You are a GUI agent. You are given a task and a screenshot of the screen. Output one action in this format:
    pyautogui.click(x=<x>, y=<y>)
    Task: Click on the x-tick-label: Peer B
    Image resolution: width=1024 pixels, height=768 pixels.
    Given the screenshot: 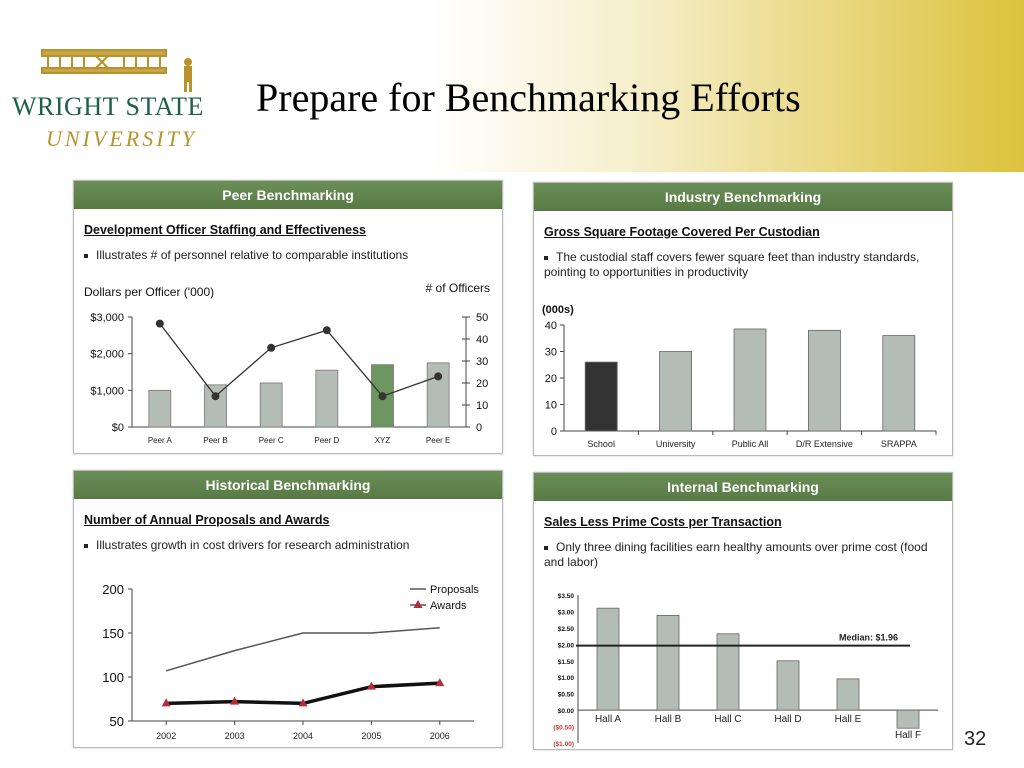 What is the action you would take?
    pyautogui.click(x=215, y=440)
    